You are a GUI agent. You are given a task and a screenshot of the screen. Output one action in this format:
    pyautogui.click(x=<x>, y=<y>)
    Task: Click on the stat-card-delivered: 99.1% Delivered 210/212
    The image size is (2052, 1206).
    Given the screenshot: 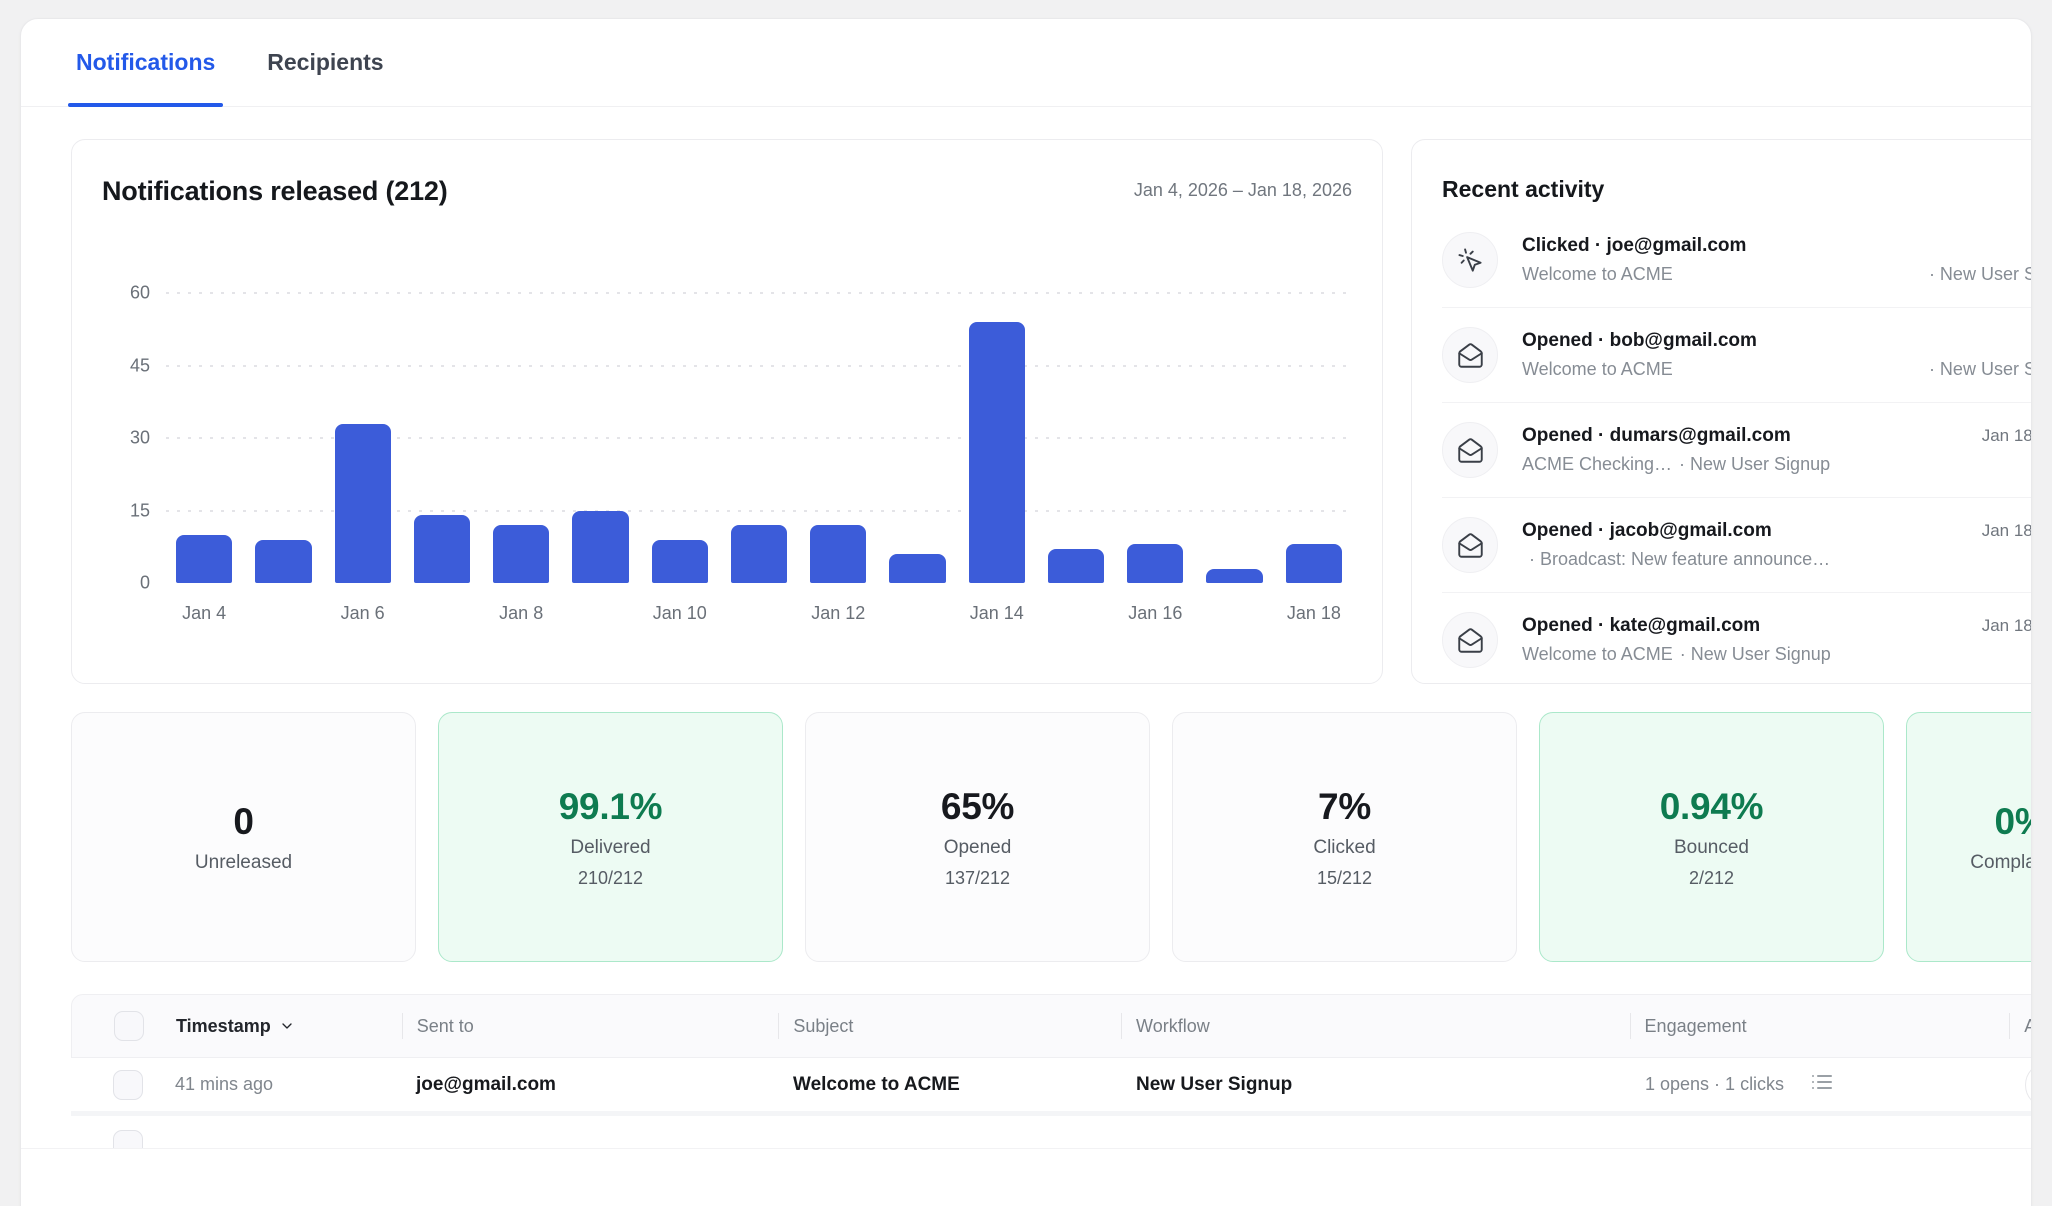 What is the action you would take?
    pyautogui.click(x=610, y=837)
    